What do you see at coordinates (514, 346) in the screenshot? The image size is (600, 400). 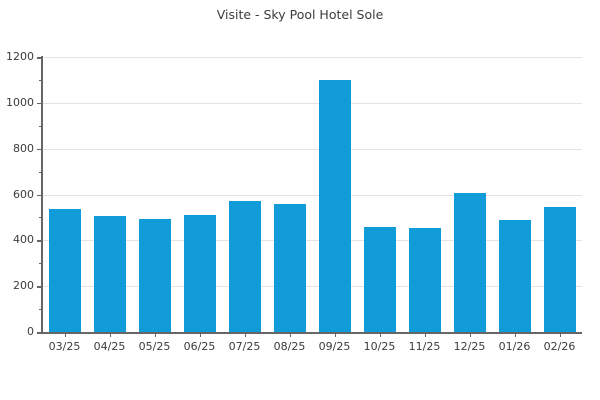 I see `x-tick-label: 01/26` at bounding box center [514, 346].